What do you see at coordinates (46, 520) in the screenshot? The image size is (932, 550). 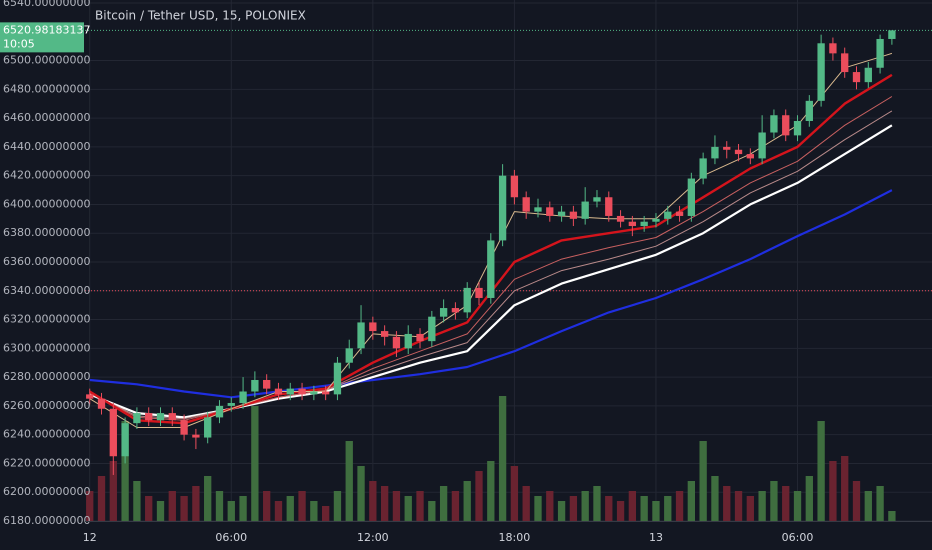 I see `y-tick-label: 6180.00000000` at bounding box center [46, 520].